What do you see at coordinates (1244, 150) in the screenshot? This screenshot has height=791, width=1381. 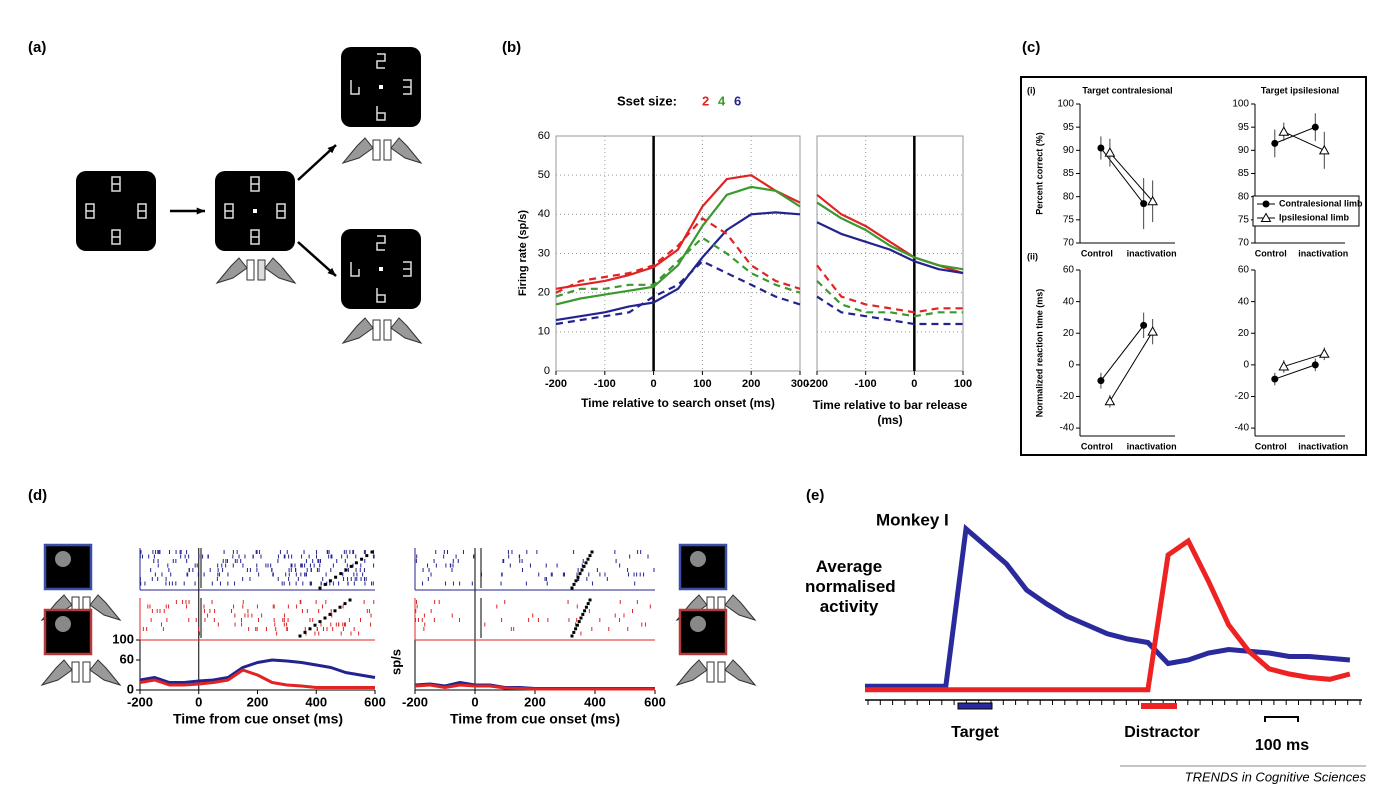 I see `y-tick-label: 90` at bounding box center [1244, 150].